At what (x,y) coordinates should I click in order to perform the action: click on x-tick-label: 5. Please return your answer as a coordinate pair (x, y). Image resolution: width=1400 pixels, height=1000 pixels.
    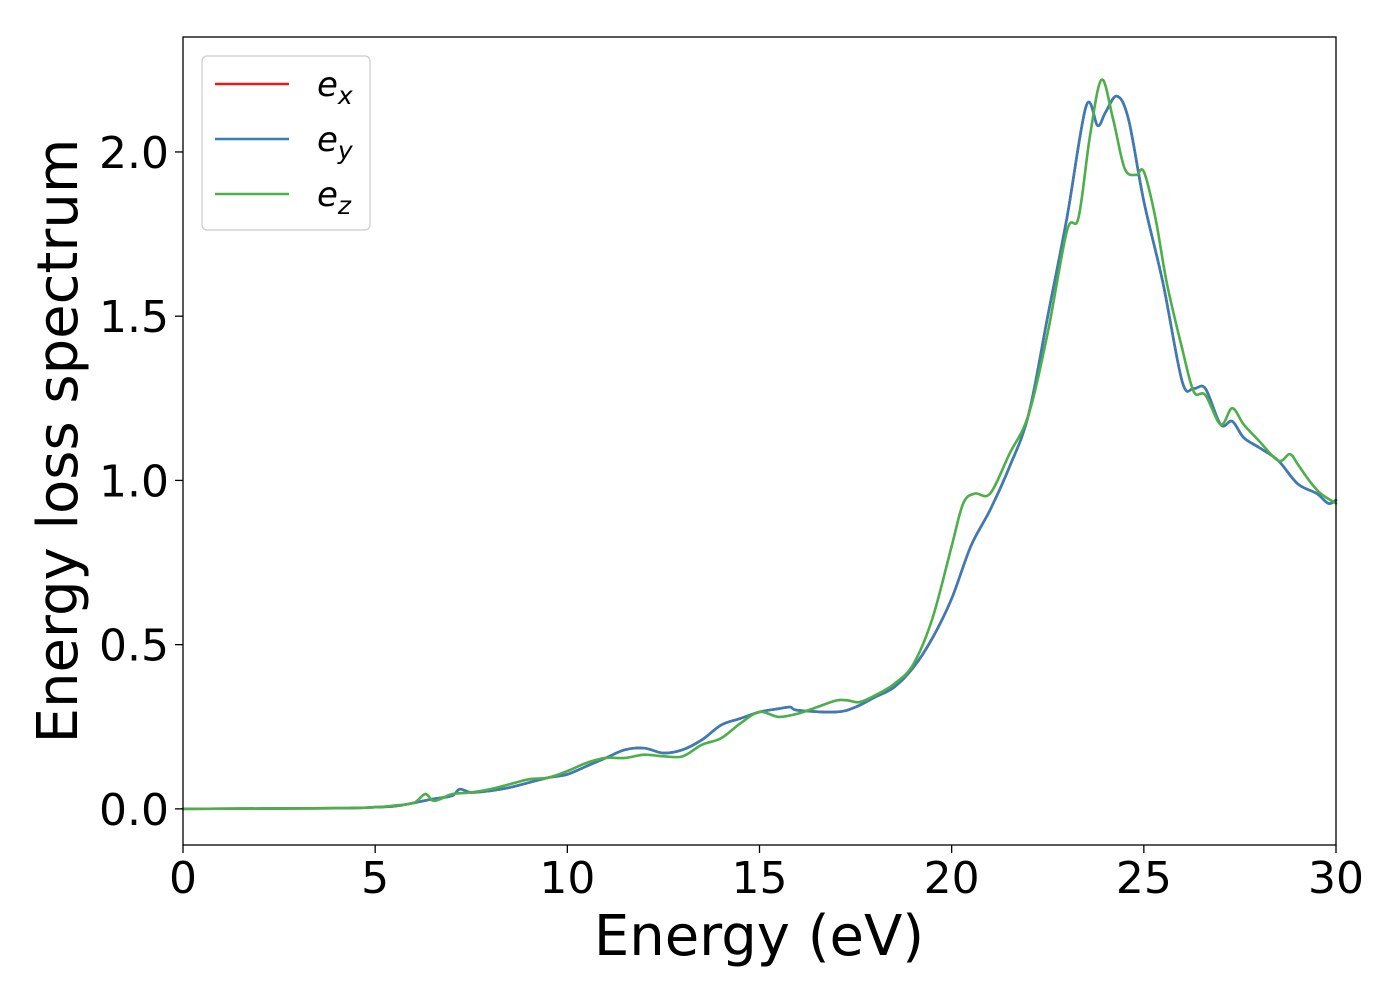
    Looking at the image, I should click on (375, 878).